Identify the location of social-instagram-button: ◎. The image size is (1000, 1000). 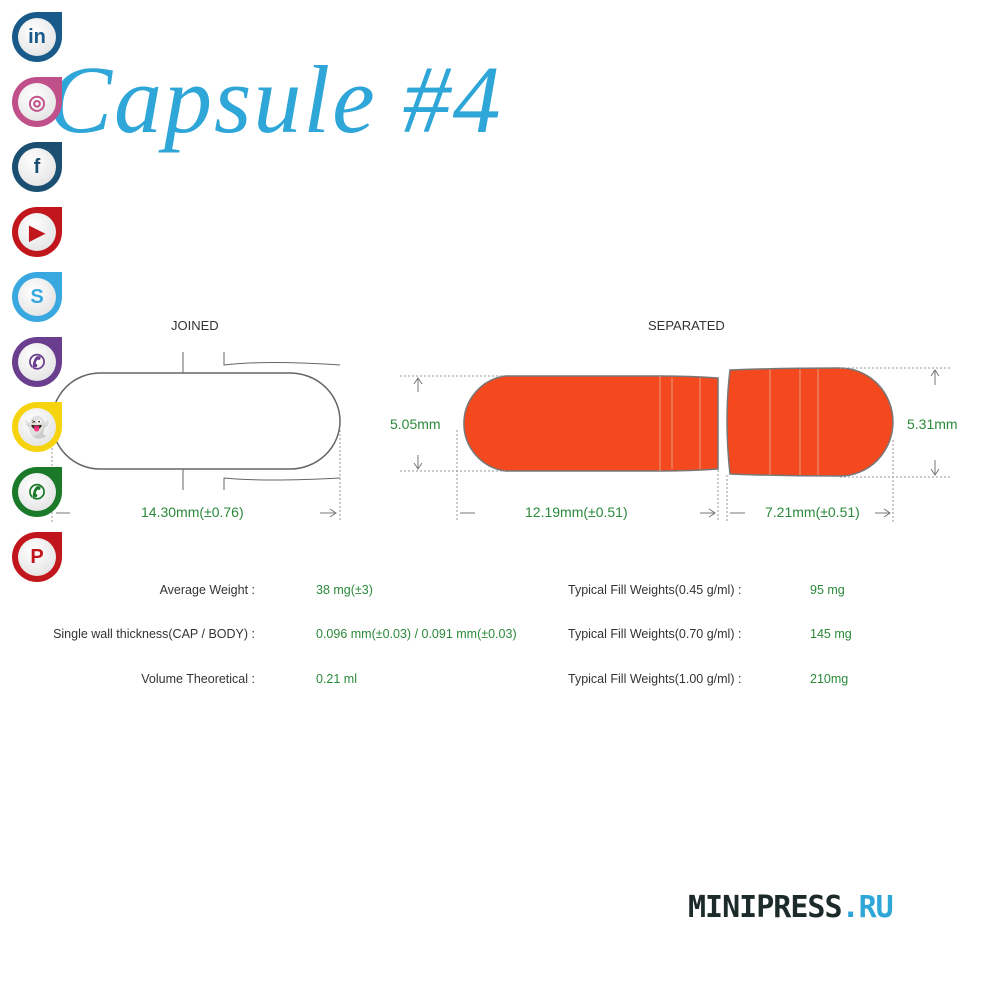
(39, 104).